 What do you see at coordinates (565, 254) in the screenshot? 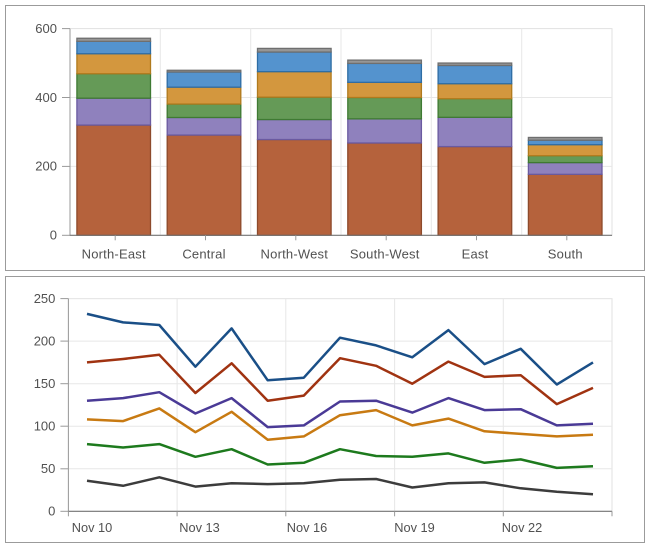
I see `svg-text: South` at bounding box center [565, 254].